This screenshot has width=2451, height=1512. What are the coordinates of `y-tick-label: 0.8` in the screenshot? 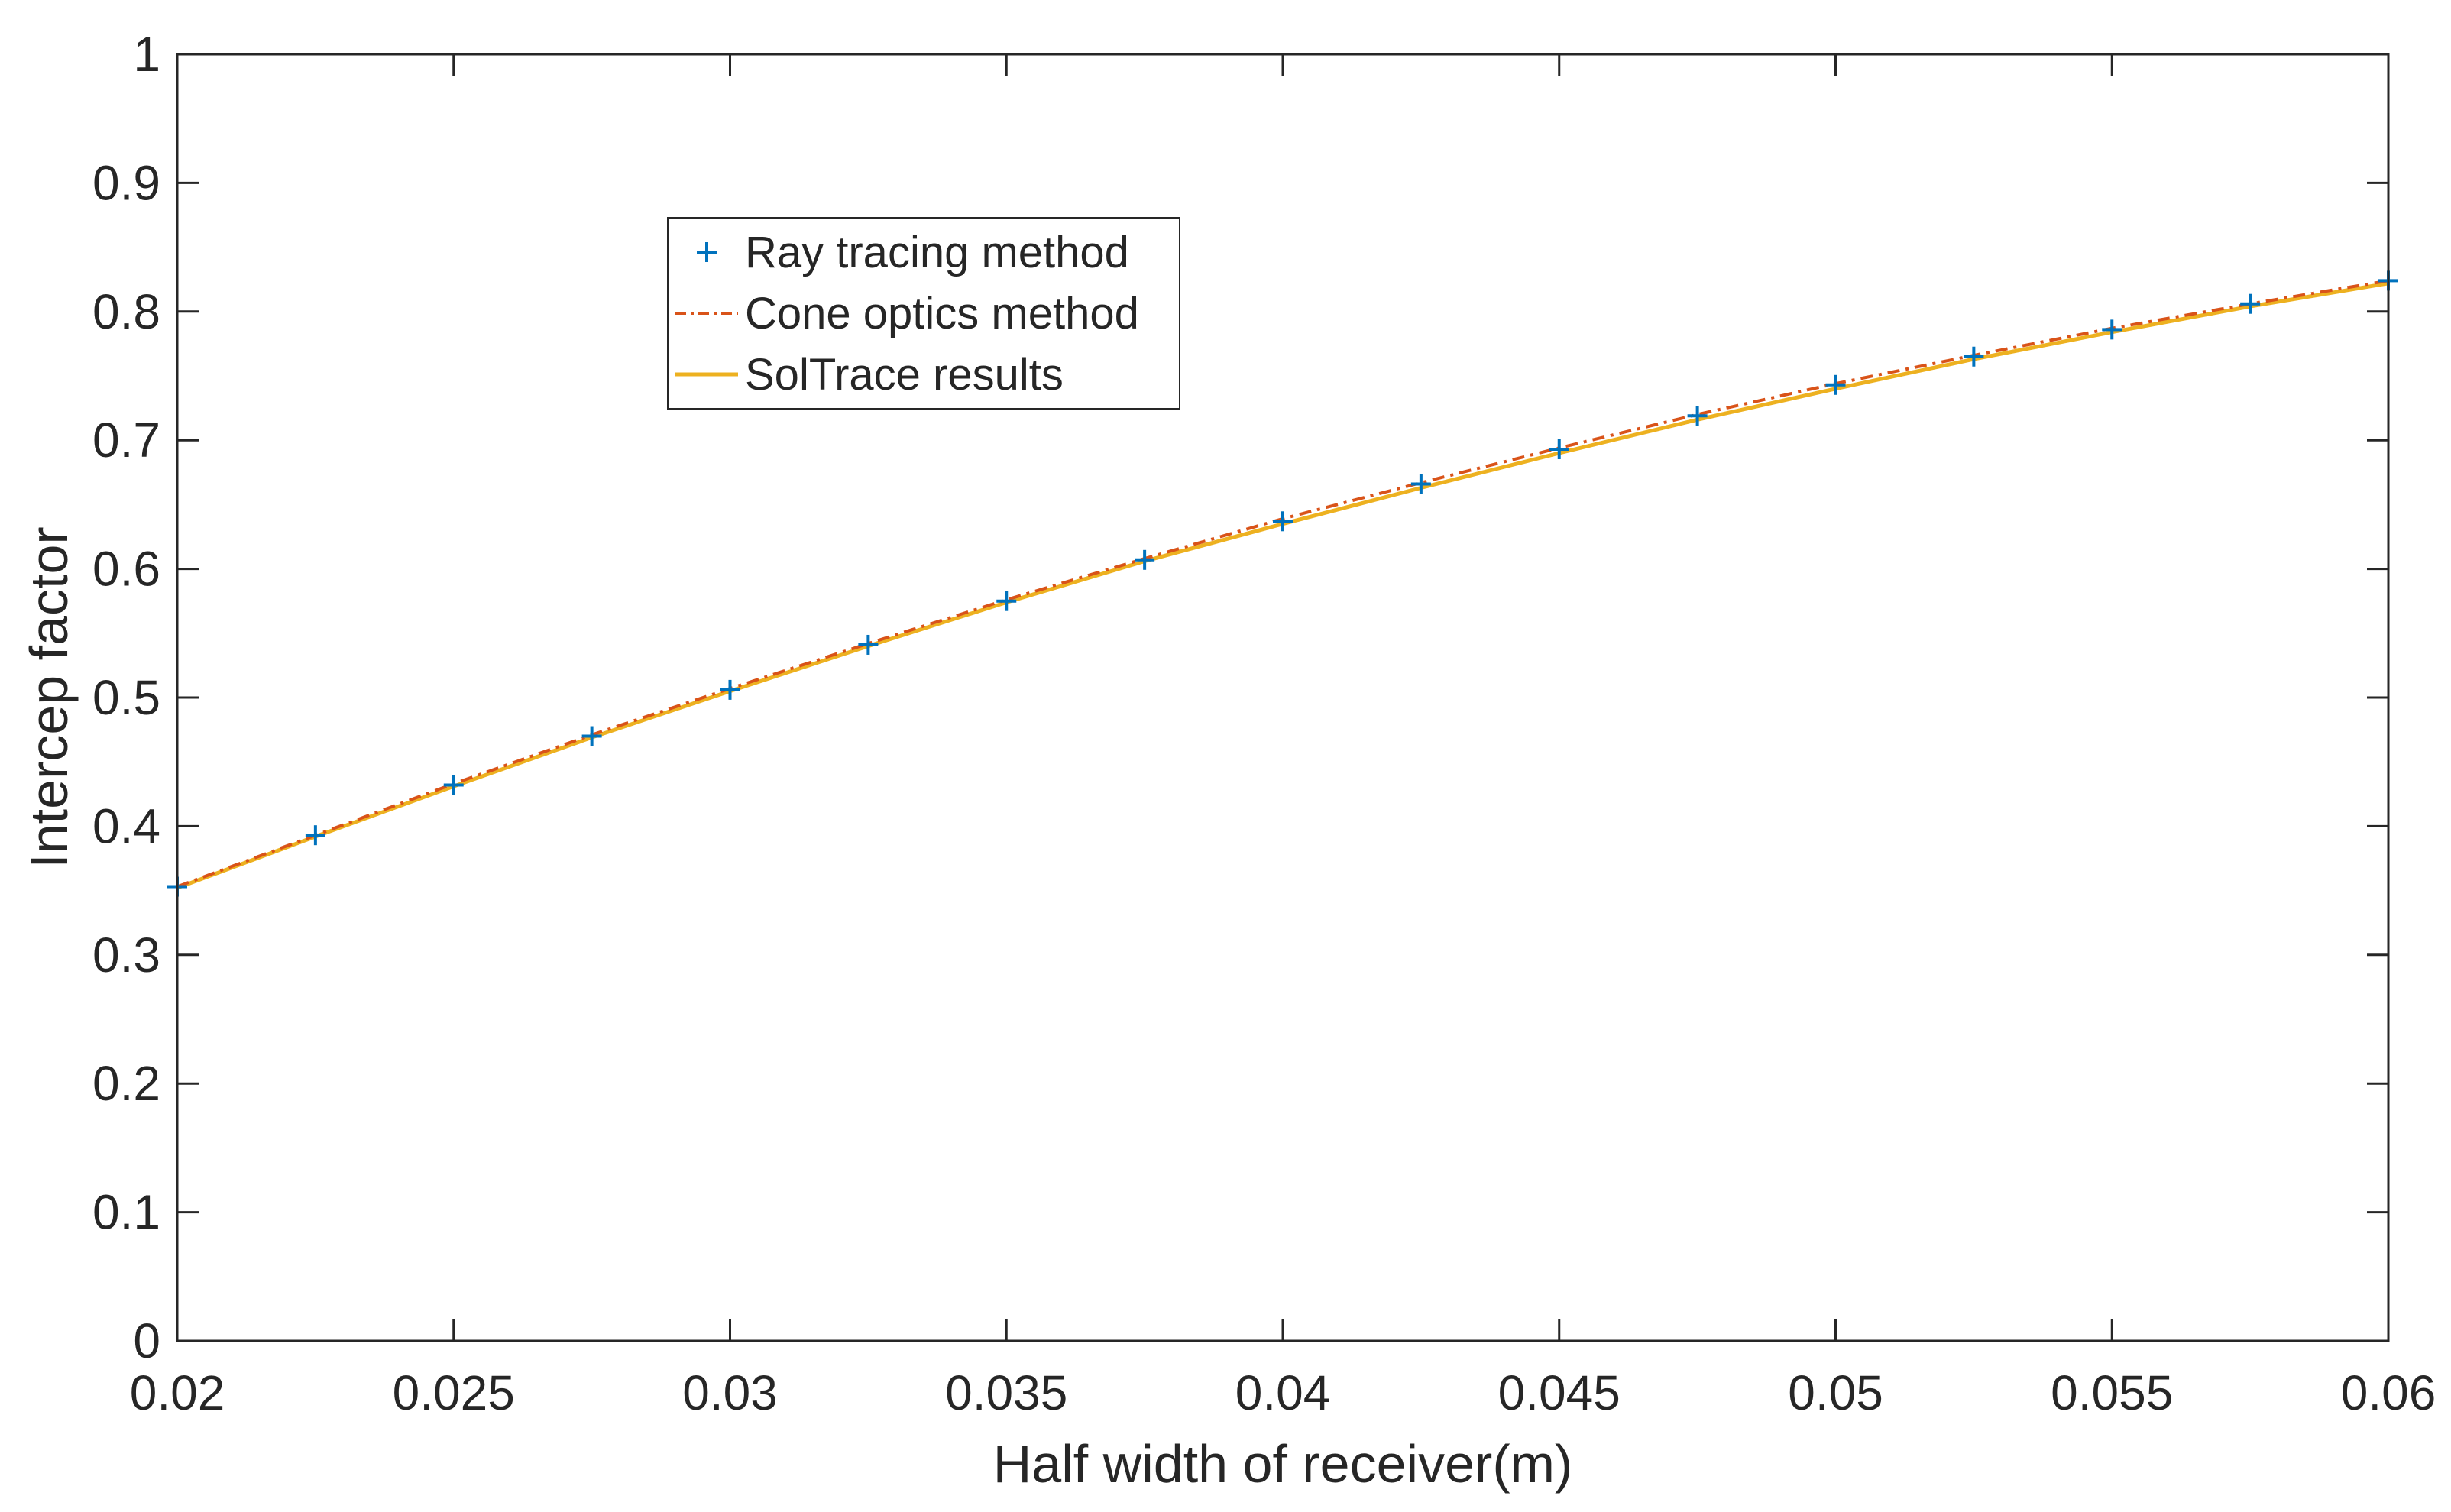 It's located at (126, 311).